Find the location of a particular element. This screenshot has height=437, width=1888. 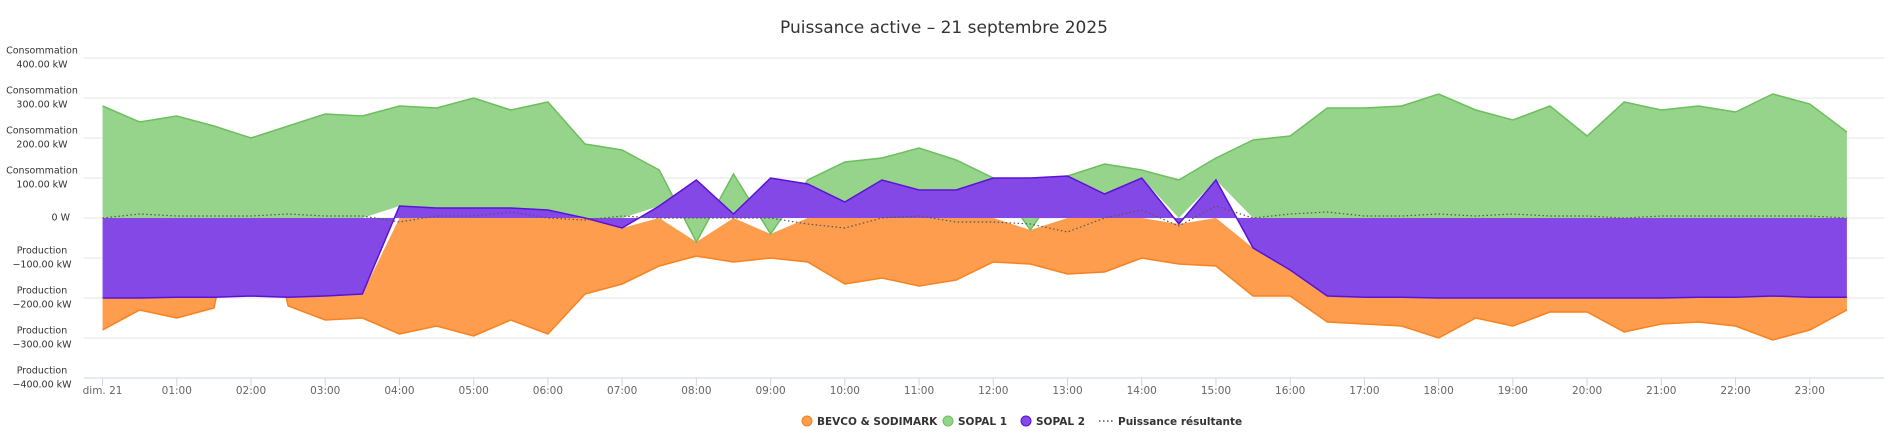

x-tick-label: 22:00 is located at coordinates (1735, 391).